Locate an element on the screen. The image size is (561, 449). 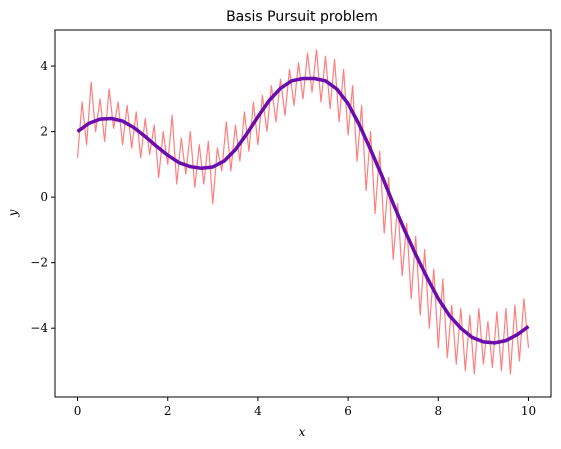
y-axis-label: y is located at coordinates (13, 213).